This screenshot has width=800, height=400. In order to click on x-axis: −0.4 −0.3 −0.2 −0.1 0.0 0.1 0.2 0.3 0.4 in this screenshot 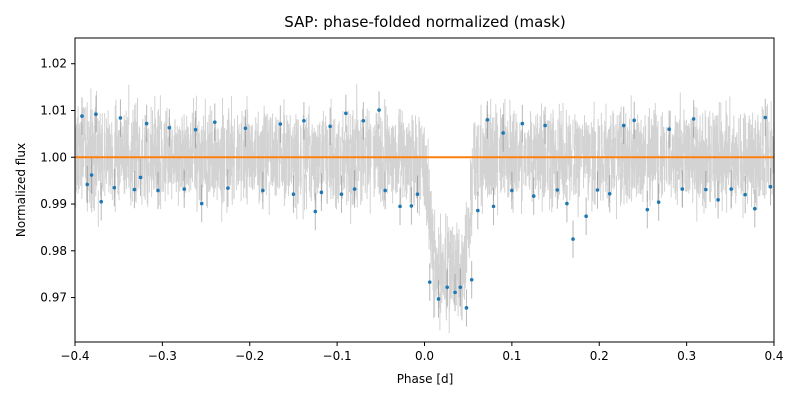, I will do `click(422, 352)`.